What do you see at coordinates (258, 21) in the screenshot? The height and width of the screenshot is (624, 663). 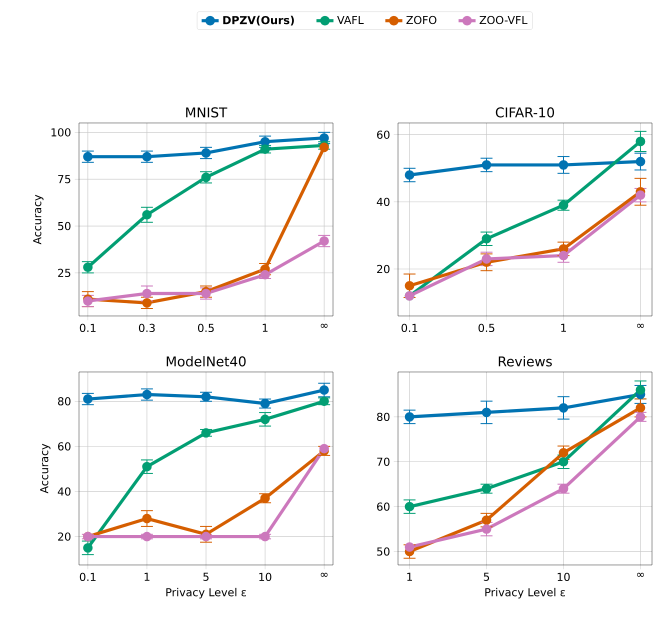 I see `legend-label: DPZV(Ours)` at bounding box center [258, 21].